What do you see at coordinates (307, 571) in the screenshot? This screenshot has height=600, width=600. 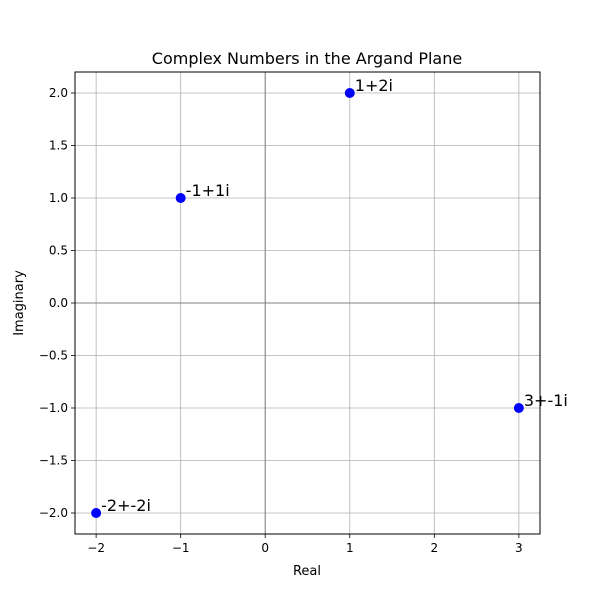 I see `x-axis-label: Real` at bounding box center [307, 571].